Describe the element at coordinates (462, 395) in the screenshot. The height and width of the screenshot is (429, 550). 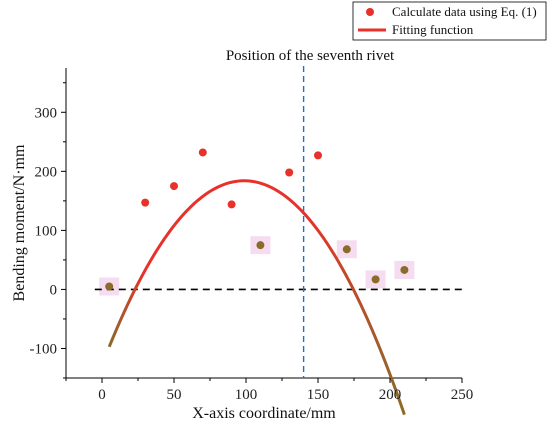
I see `x-tick-label: 250` at that location.